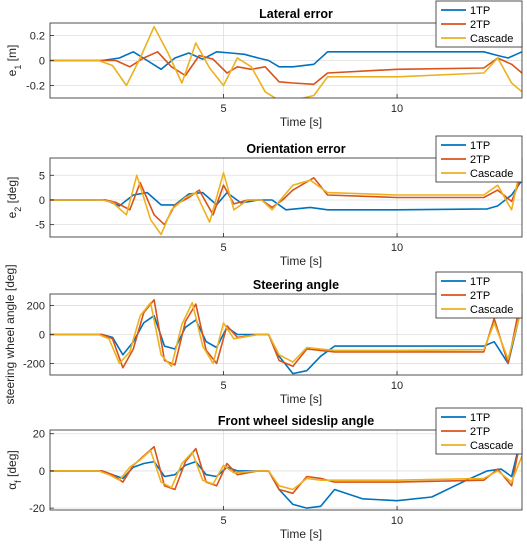 The width and height of the screenshot is (527, 550). I want to click on chart-title: Lateral error, so click(296, 14).